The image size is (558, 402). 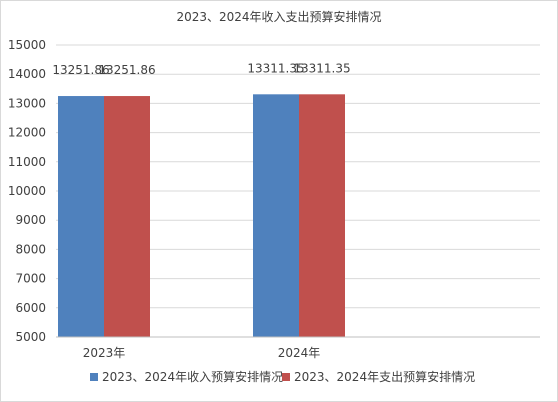 I want to click on y-tick-label: 10000, so click(x=27, y=191).